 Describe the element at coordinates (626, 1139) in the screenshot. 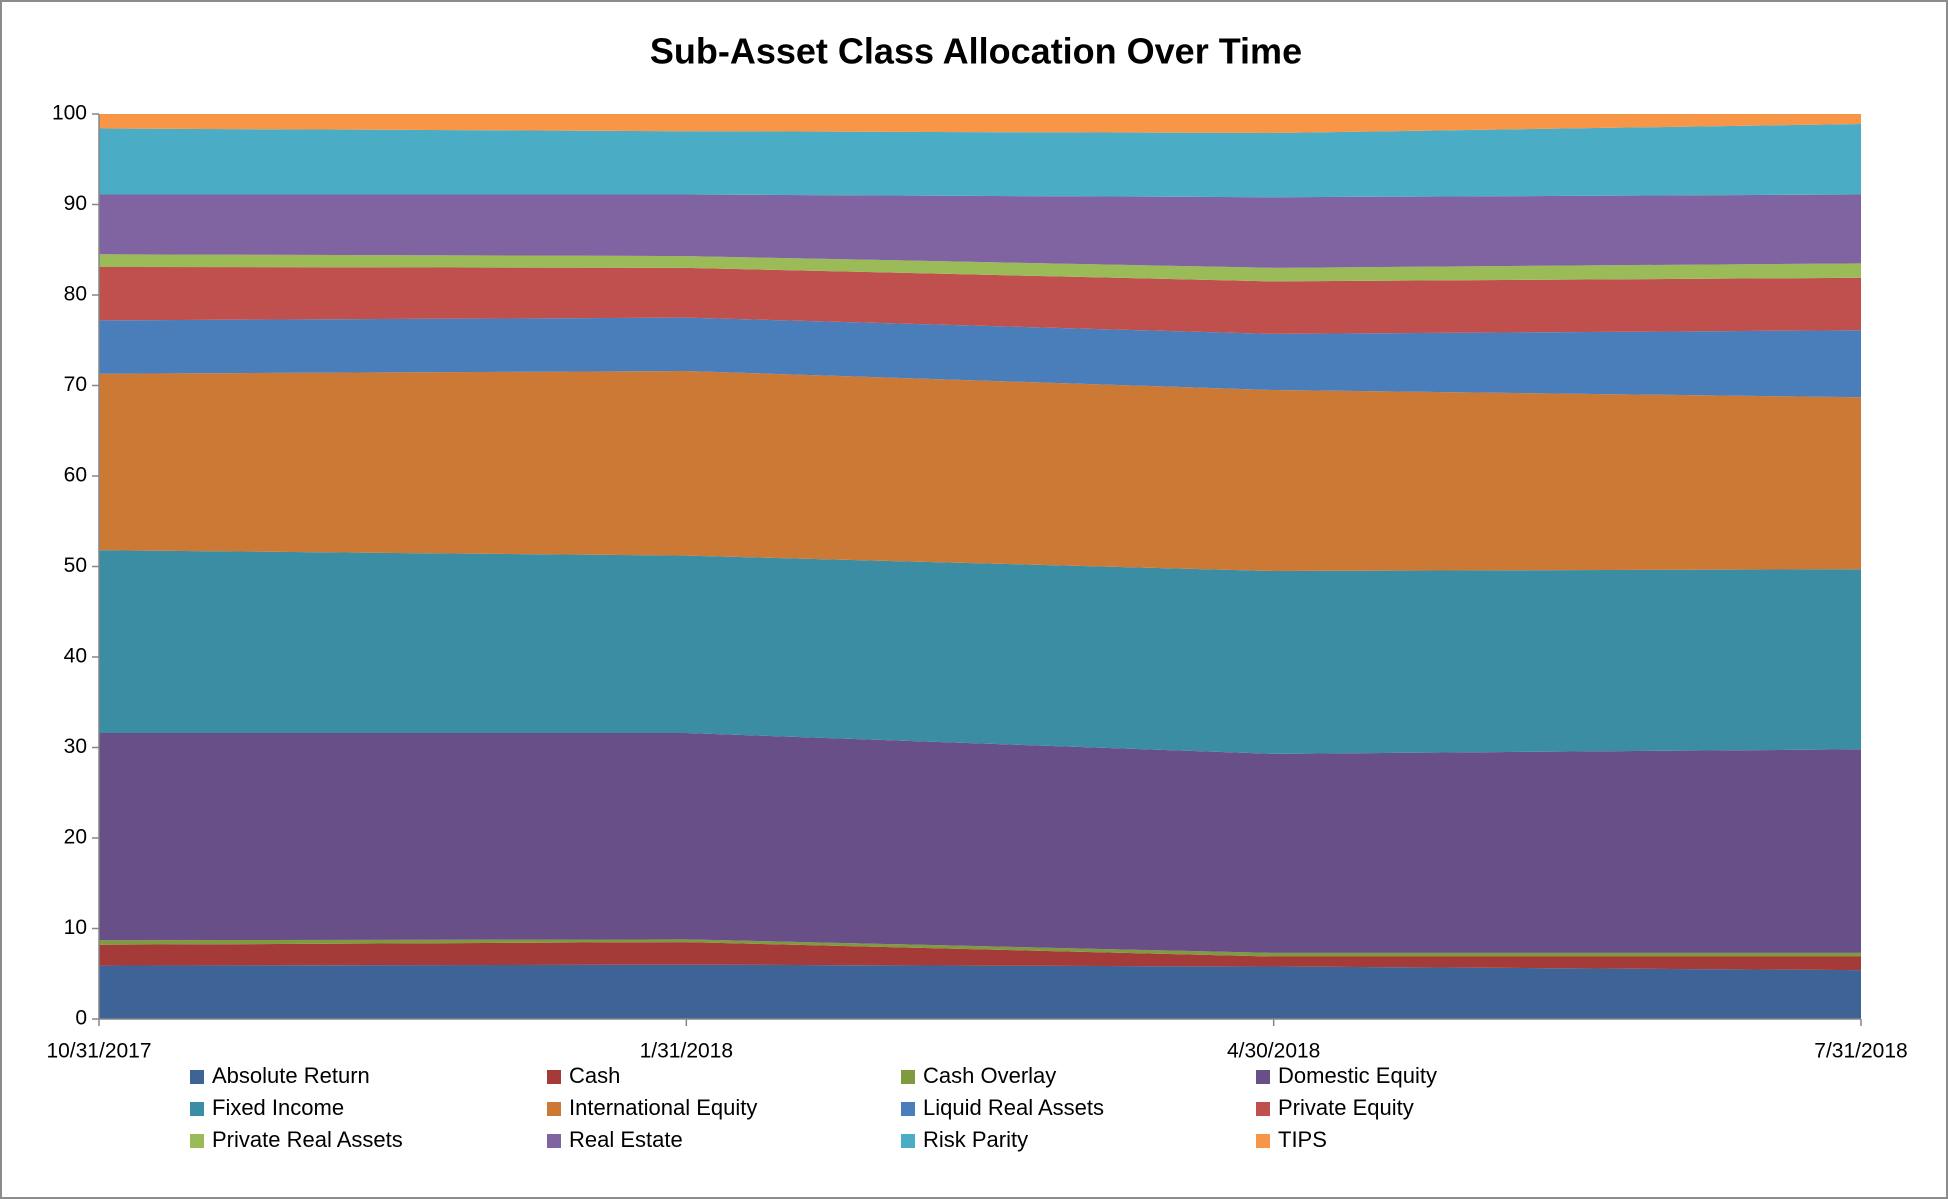

I see `legend-label: Real Estate` at that location.